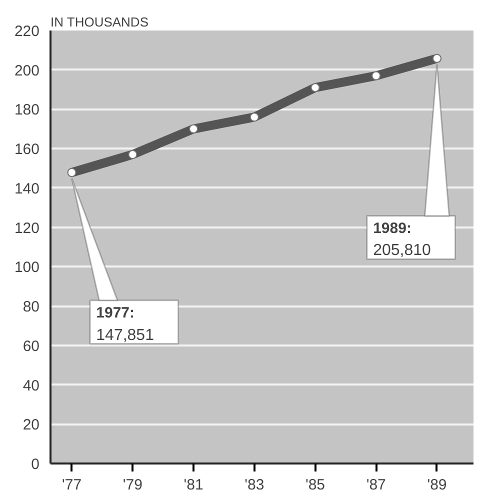  What do you see at coordinates (72, 485) in the screenshot?
I see `x-tick-label: '77` at bounding box center [72, 485].